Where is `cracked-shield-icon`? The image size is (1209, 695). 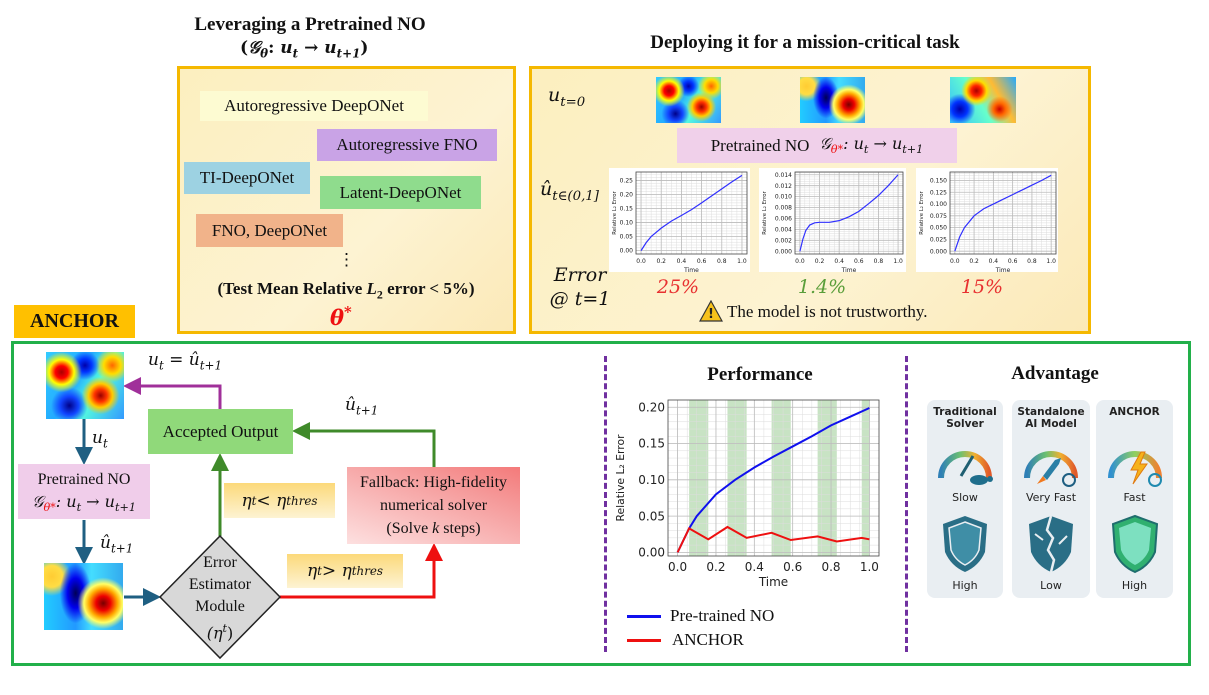
cracked-shield-icon is located at coordinates (1051, 544).